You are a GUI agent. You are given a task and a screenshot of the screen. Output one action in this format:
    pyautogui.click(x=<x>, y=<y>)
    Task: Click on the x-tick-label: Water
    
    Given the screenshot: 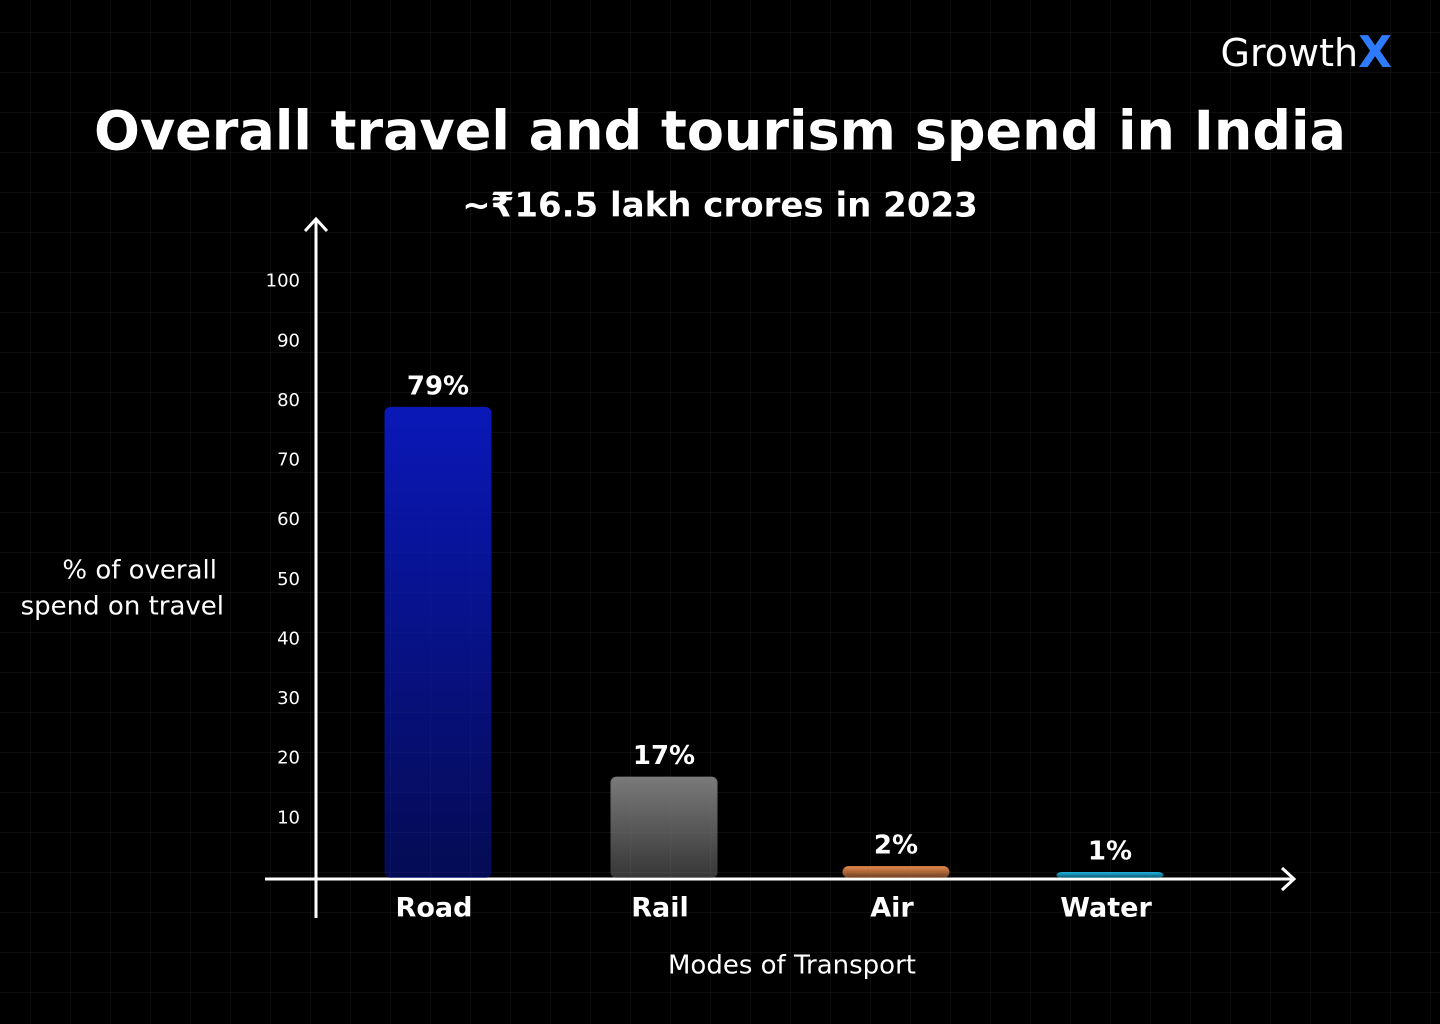 What is the action you would take?
    pyautogui.click(x=1106, y=908)
    